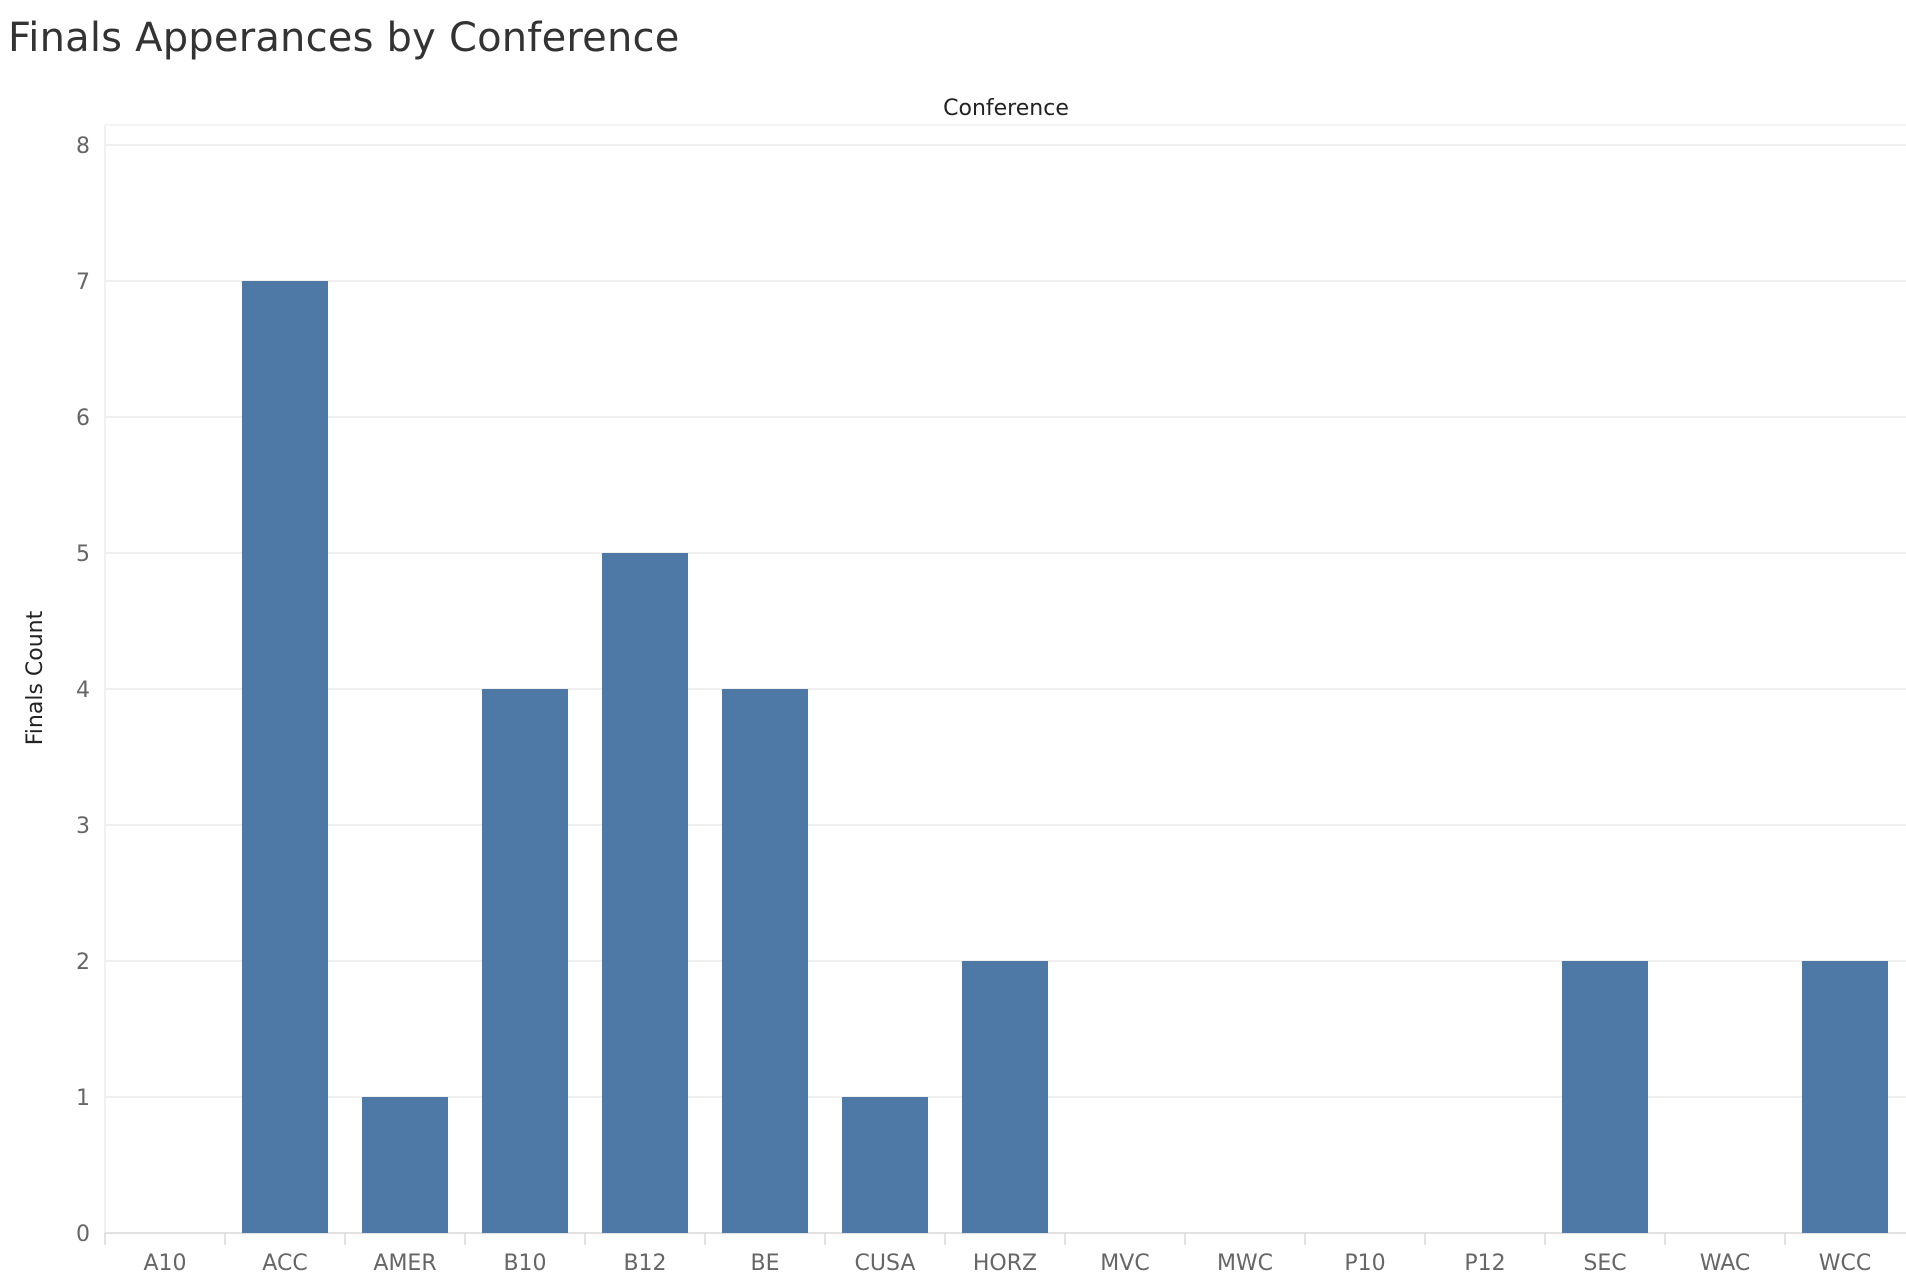 The height and width of the screenshot is (1278, 1906). I want to click on y-tick-label: 3, so click(83, 826).